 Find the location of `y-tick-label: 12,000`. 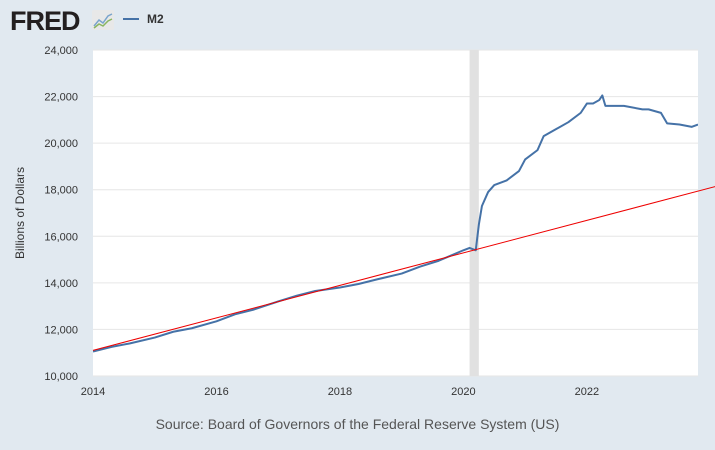

y-tick-label: 12,000 is located at coordinates (61, 330).